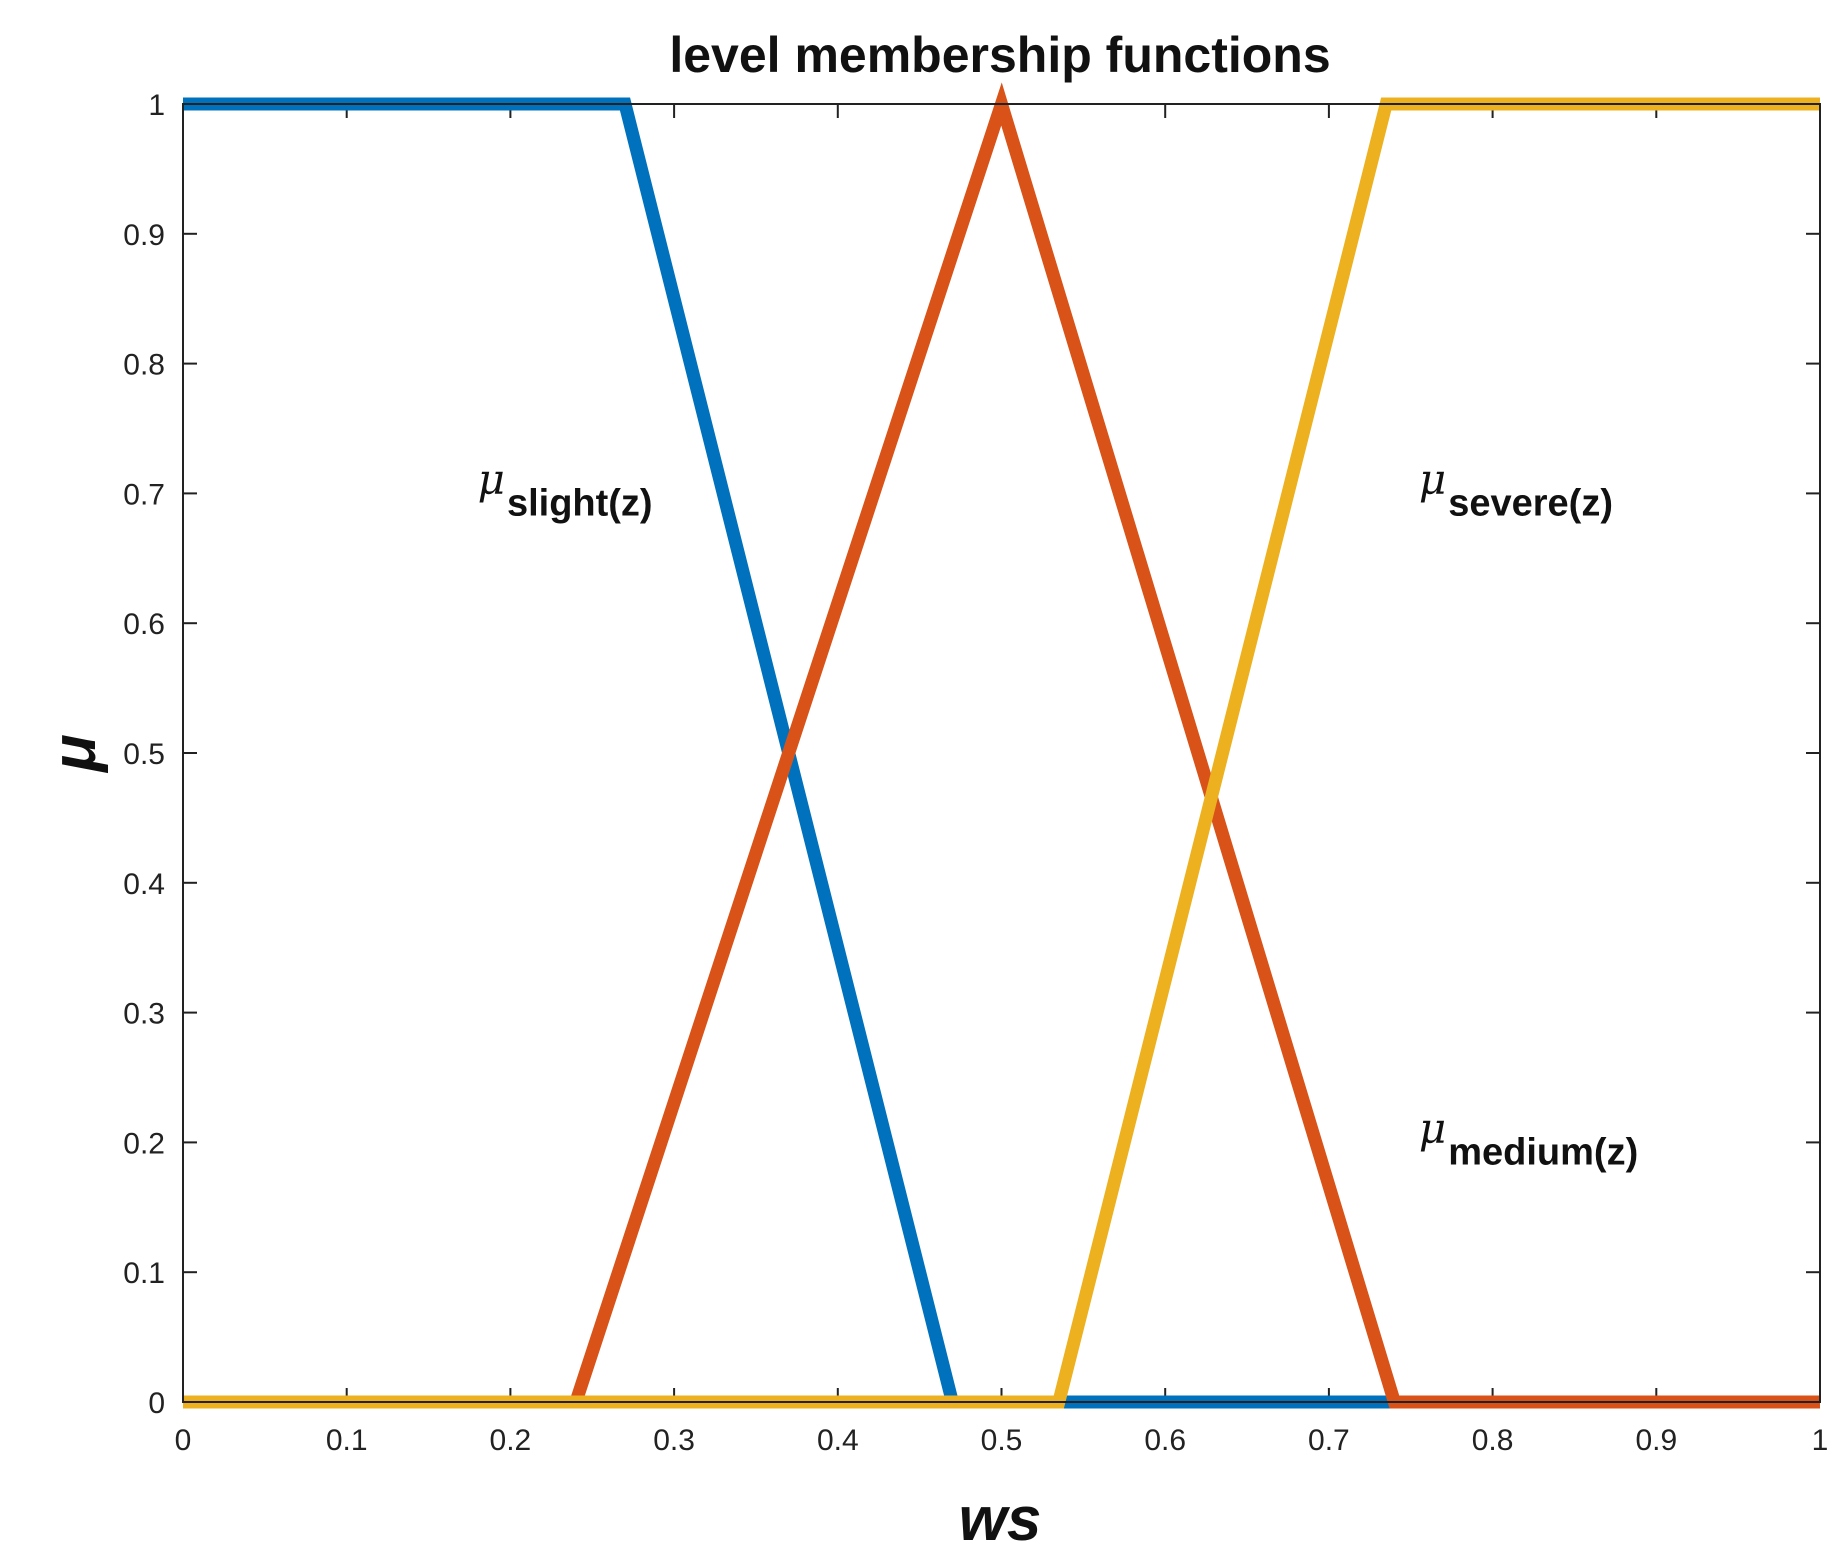 The height and width of the screenshot is (1568, 1840). What do you see at coordinates (144, 754) in the screenshot?
I see `y-tick-label: 0.5` at bounding box center [144, 754].